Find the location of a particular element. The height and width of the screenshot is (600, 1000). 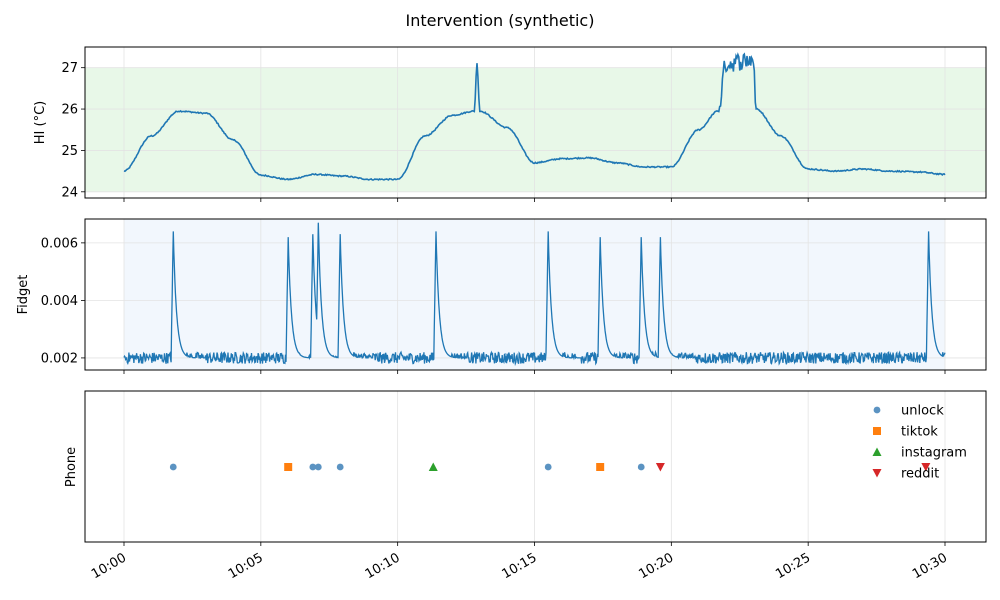

fidget-ytick-label-1: 0.004 is located at coordinates (59, 301).